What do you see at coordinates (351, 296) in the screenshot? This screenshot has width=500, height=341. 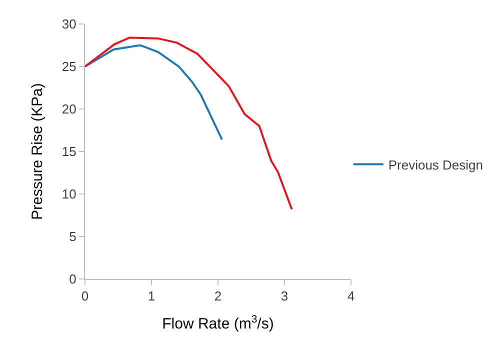 I see `x-tick-label: 4` at bounding box center [351, 296].